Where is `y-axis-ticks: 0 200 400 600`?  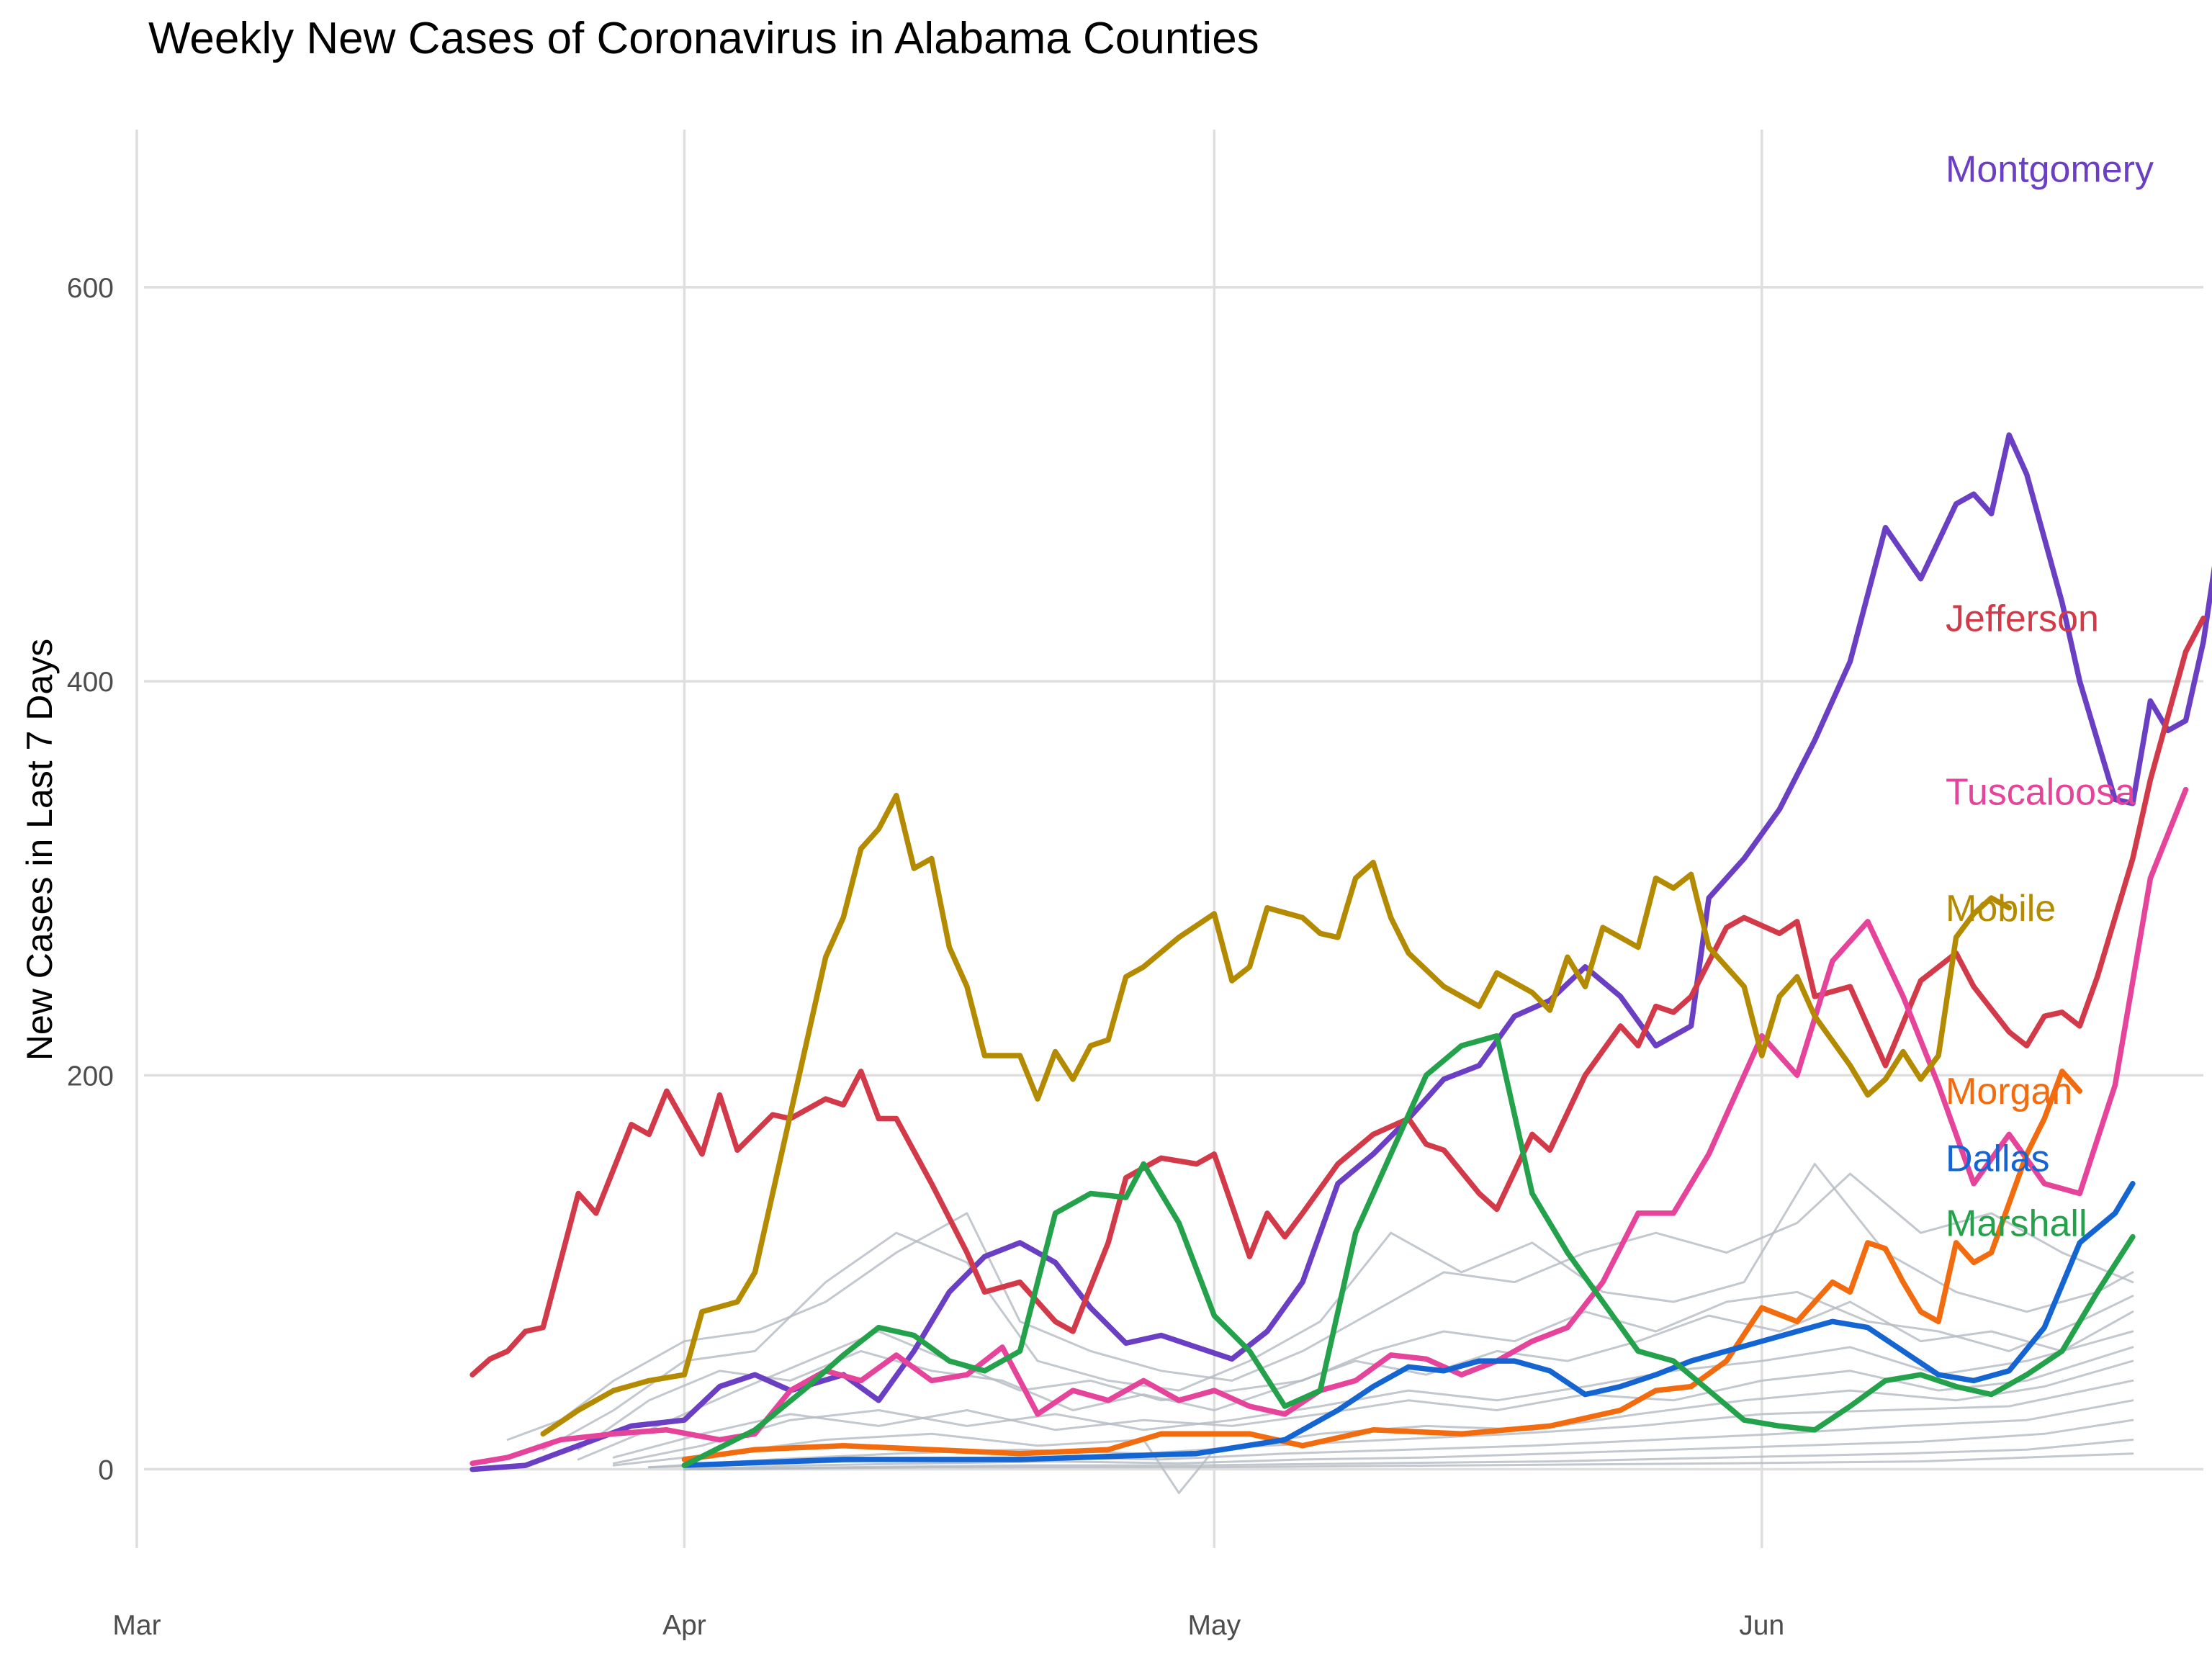
y-axis-ticks: 0 200 400 600 is located at coordinates (91, 880).